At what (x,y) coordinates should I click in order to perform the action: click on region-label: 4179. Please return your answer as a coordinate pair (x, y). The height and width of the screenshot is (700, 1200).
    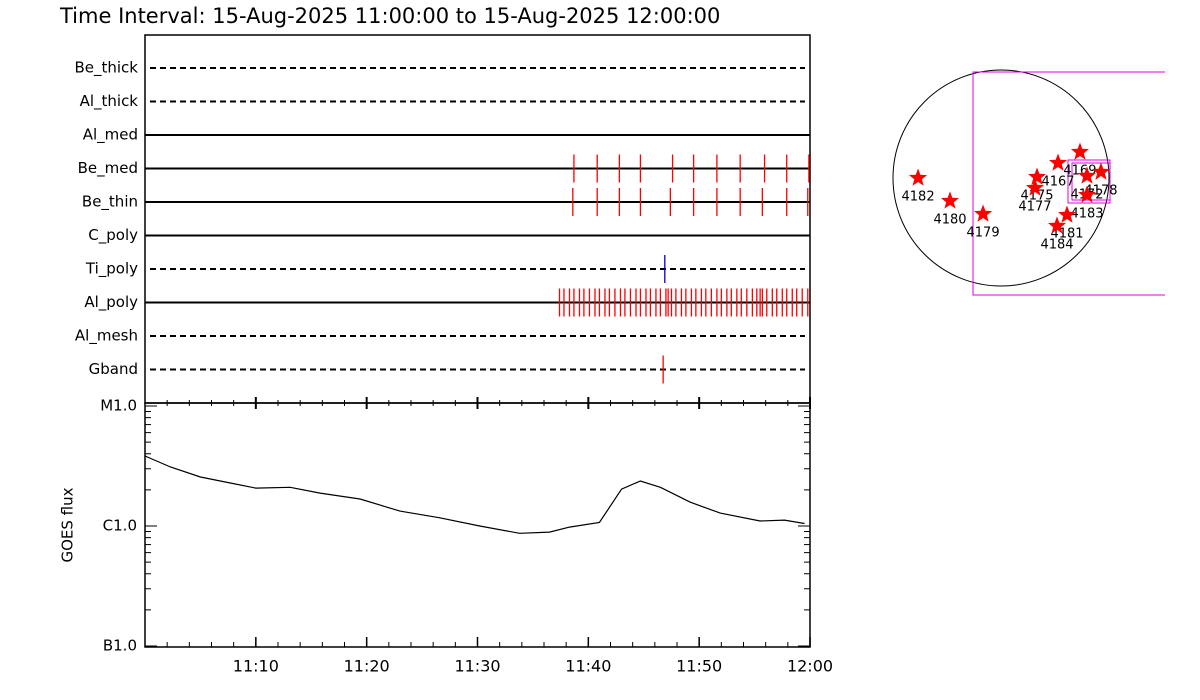
    Looking at the image, I should click on (983, 233).